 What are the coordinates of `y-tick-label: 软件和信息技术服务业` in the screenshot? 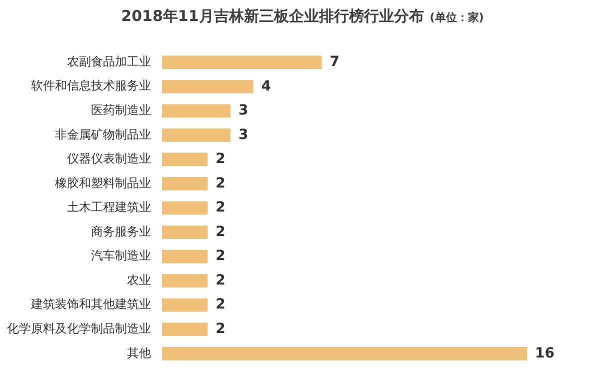 It's located at (91, 85).